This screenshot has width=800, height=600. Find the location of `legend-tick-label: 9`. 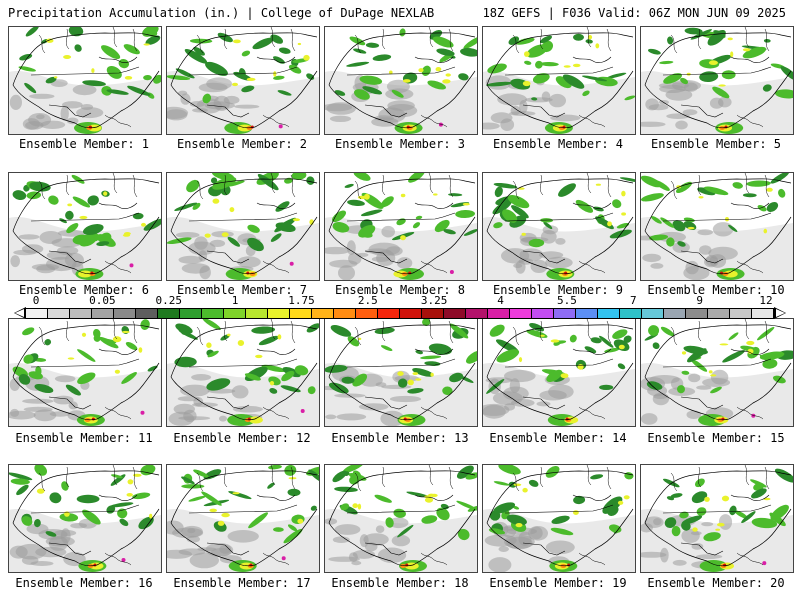

legend-tick-label: 9 is located at coordinates (699, 300).